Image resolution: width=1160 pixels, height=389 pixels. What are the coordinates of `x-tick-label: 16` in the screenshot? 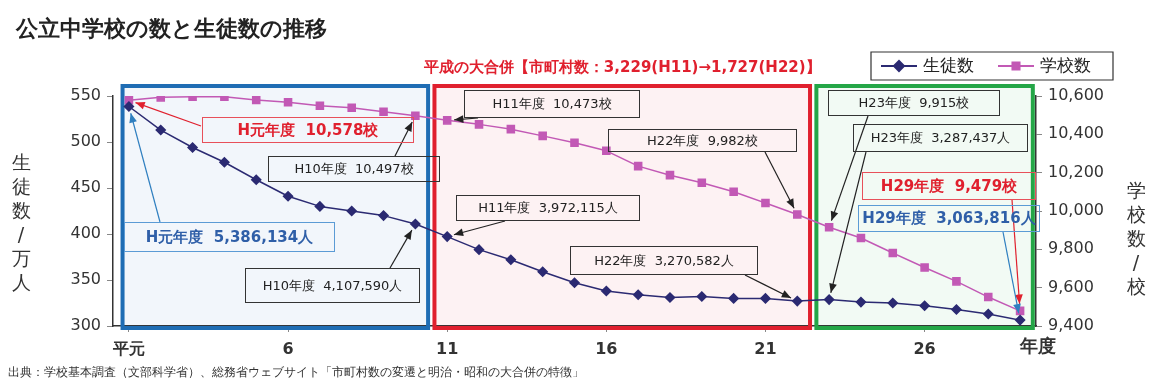 It's located at (606, 348).